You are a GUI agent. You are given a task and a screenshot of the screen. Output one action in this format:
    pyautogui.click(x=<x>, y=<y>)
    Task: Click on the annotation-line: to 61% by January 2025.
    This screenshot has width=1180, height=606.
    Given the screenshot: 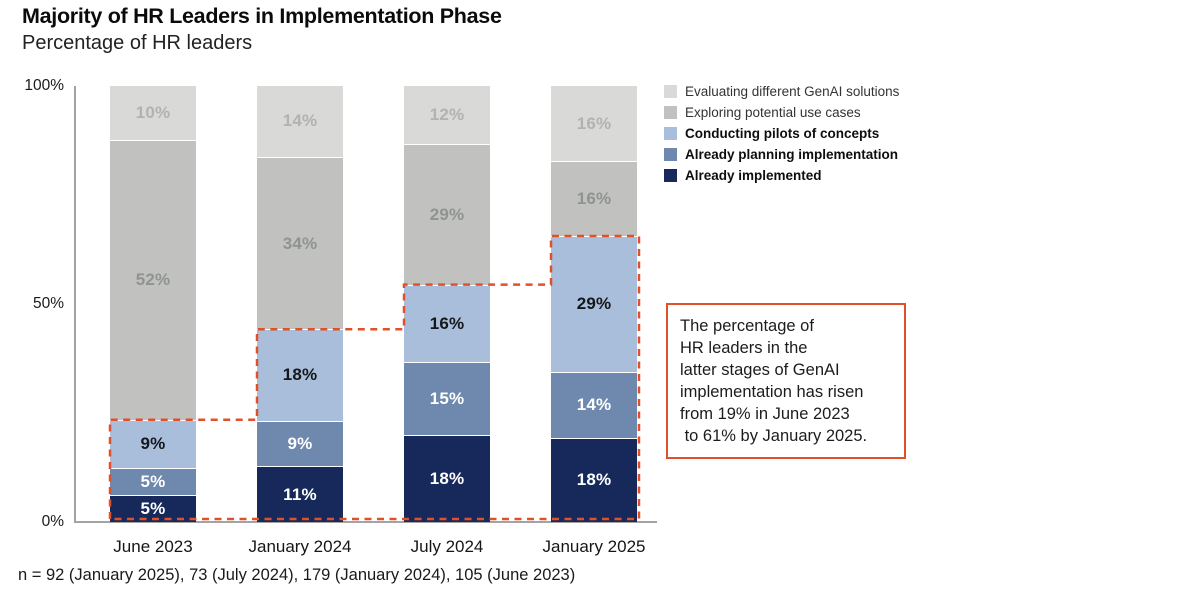 What is the action you would take?
    pyautogui.click(x=774, y=436)
    